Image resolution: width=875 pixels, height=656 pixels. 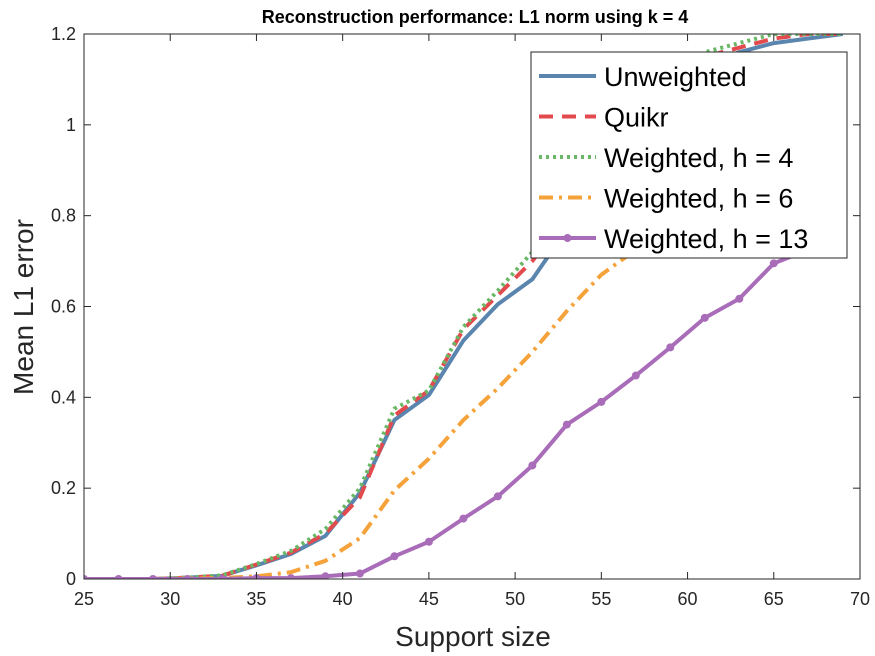 What do you see at coordinates (63, 397) in the screenshot?
I see `y-tick-label: 0.4` at bounding box center [63, 397].